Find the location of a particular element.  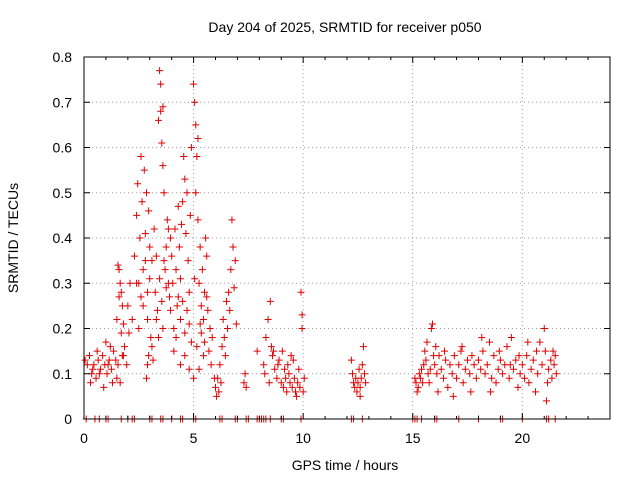

x-tick-label: 20 is located at coordinates (523, 438).